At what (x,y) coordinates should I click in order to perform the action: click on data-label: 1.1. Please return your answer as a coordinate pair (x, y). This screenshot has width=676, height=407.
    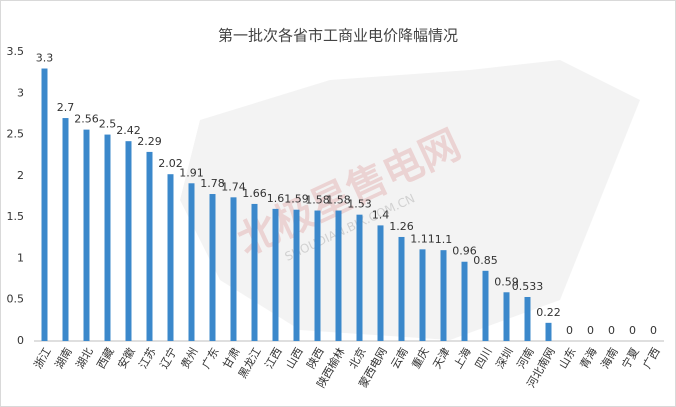
    Looking at the image, I should click on (444, 239).